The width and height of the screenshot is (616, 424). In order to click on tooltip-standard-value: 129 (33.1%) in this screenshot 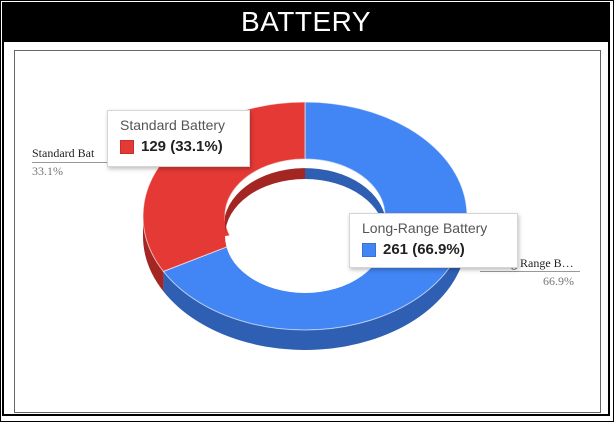, I will do `click(182, 146)`.